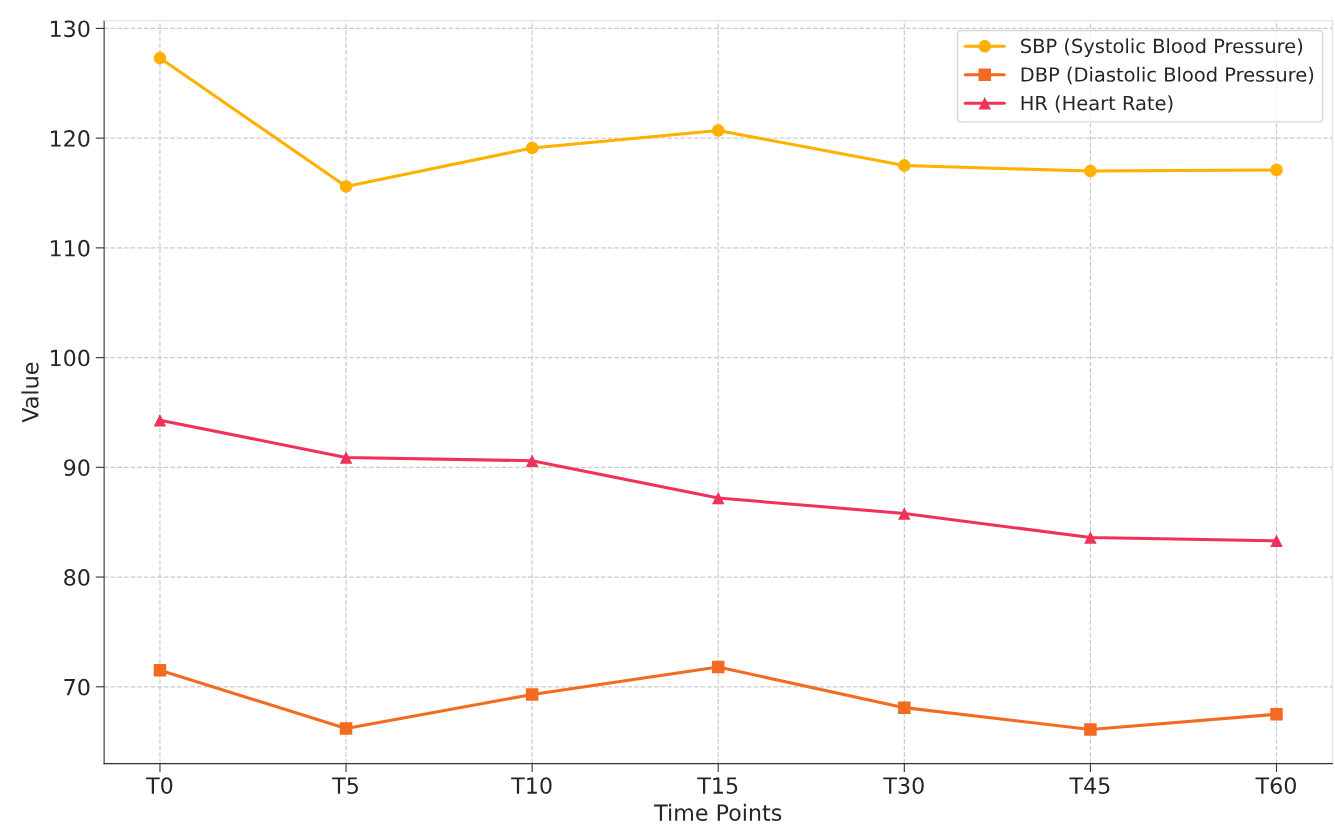 Image resolution: width=1335 pixels, height=830 pixels. What do you see at coordinates (903, 785) in the screenshot?
I see `x-tick-label: T30` at bounding box center [903, 785].